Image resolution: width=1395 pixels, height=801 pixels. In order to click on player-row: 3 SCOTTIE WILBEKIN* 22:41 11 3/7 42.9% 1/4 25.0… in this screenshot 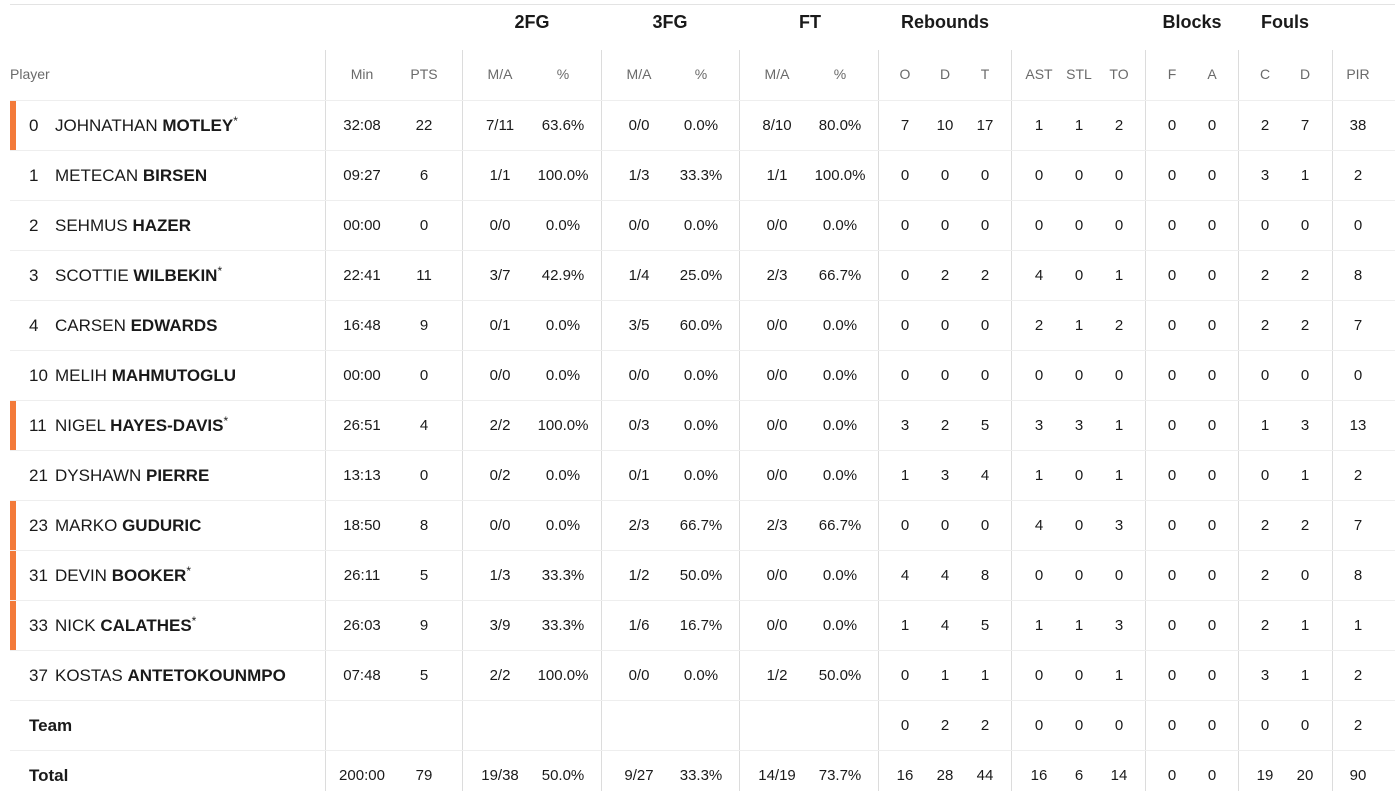, I will do `click(702, 275)`.